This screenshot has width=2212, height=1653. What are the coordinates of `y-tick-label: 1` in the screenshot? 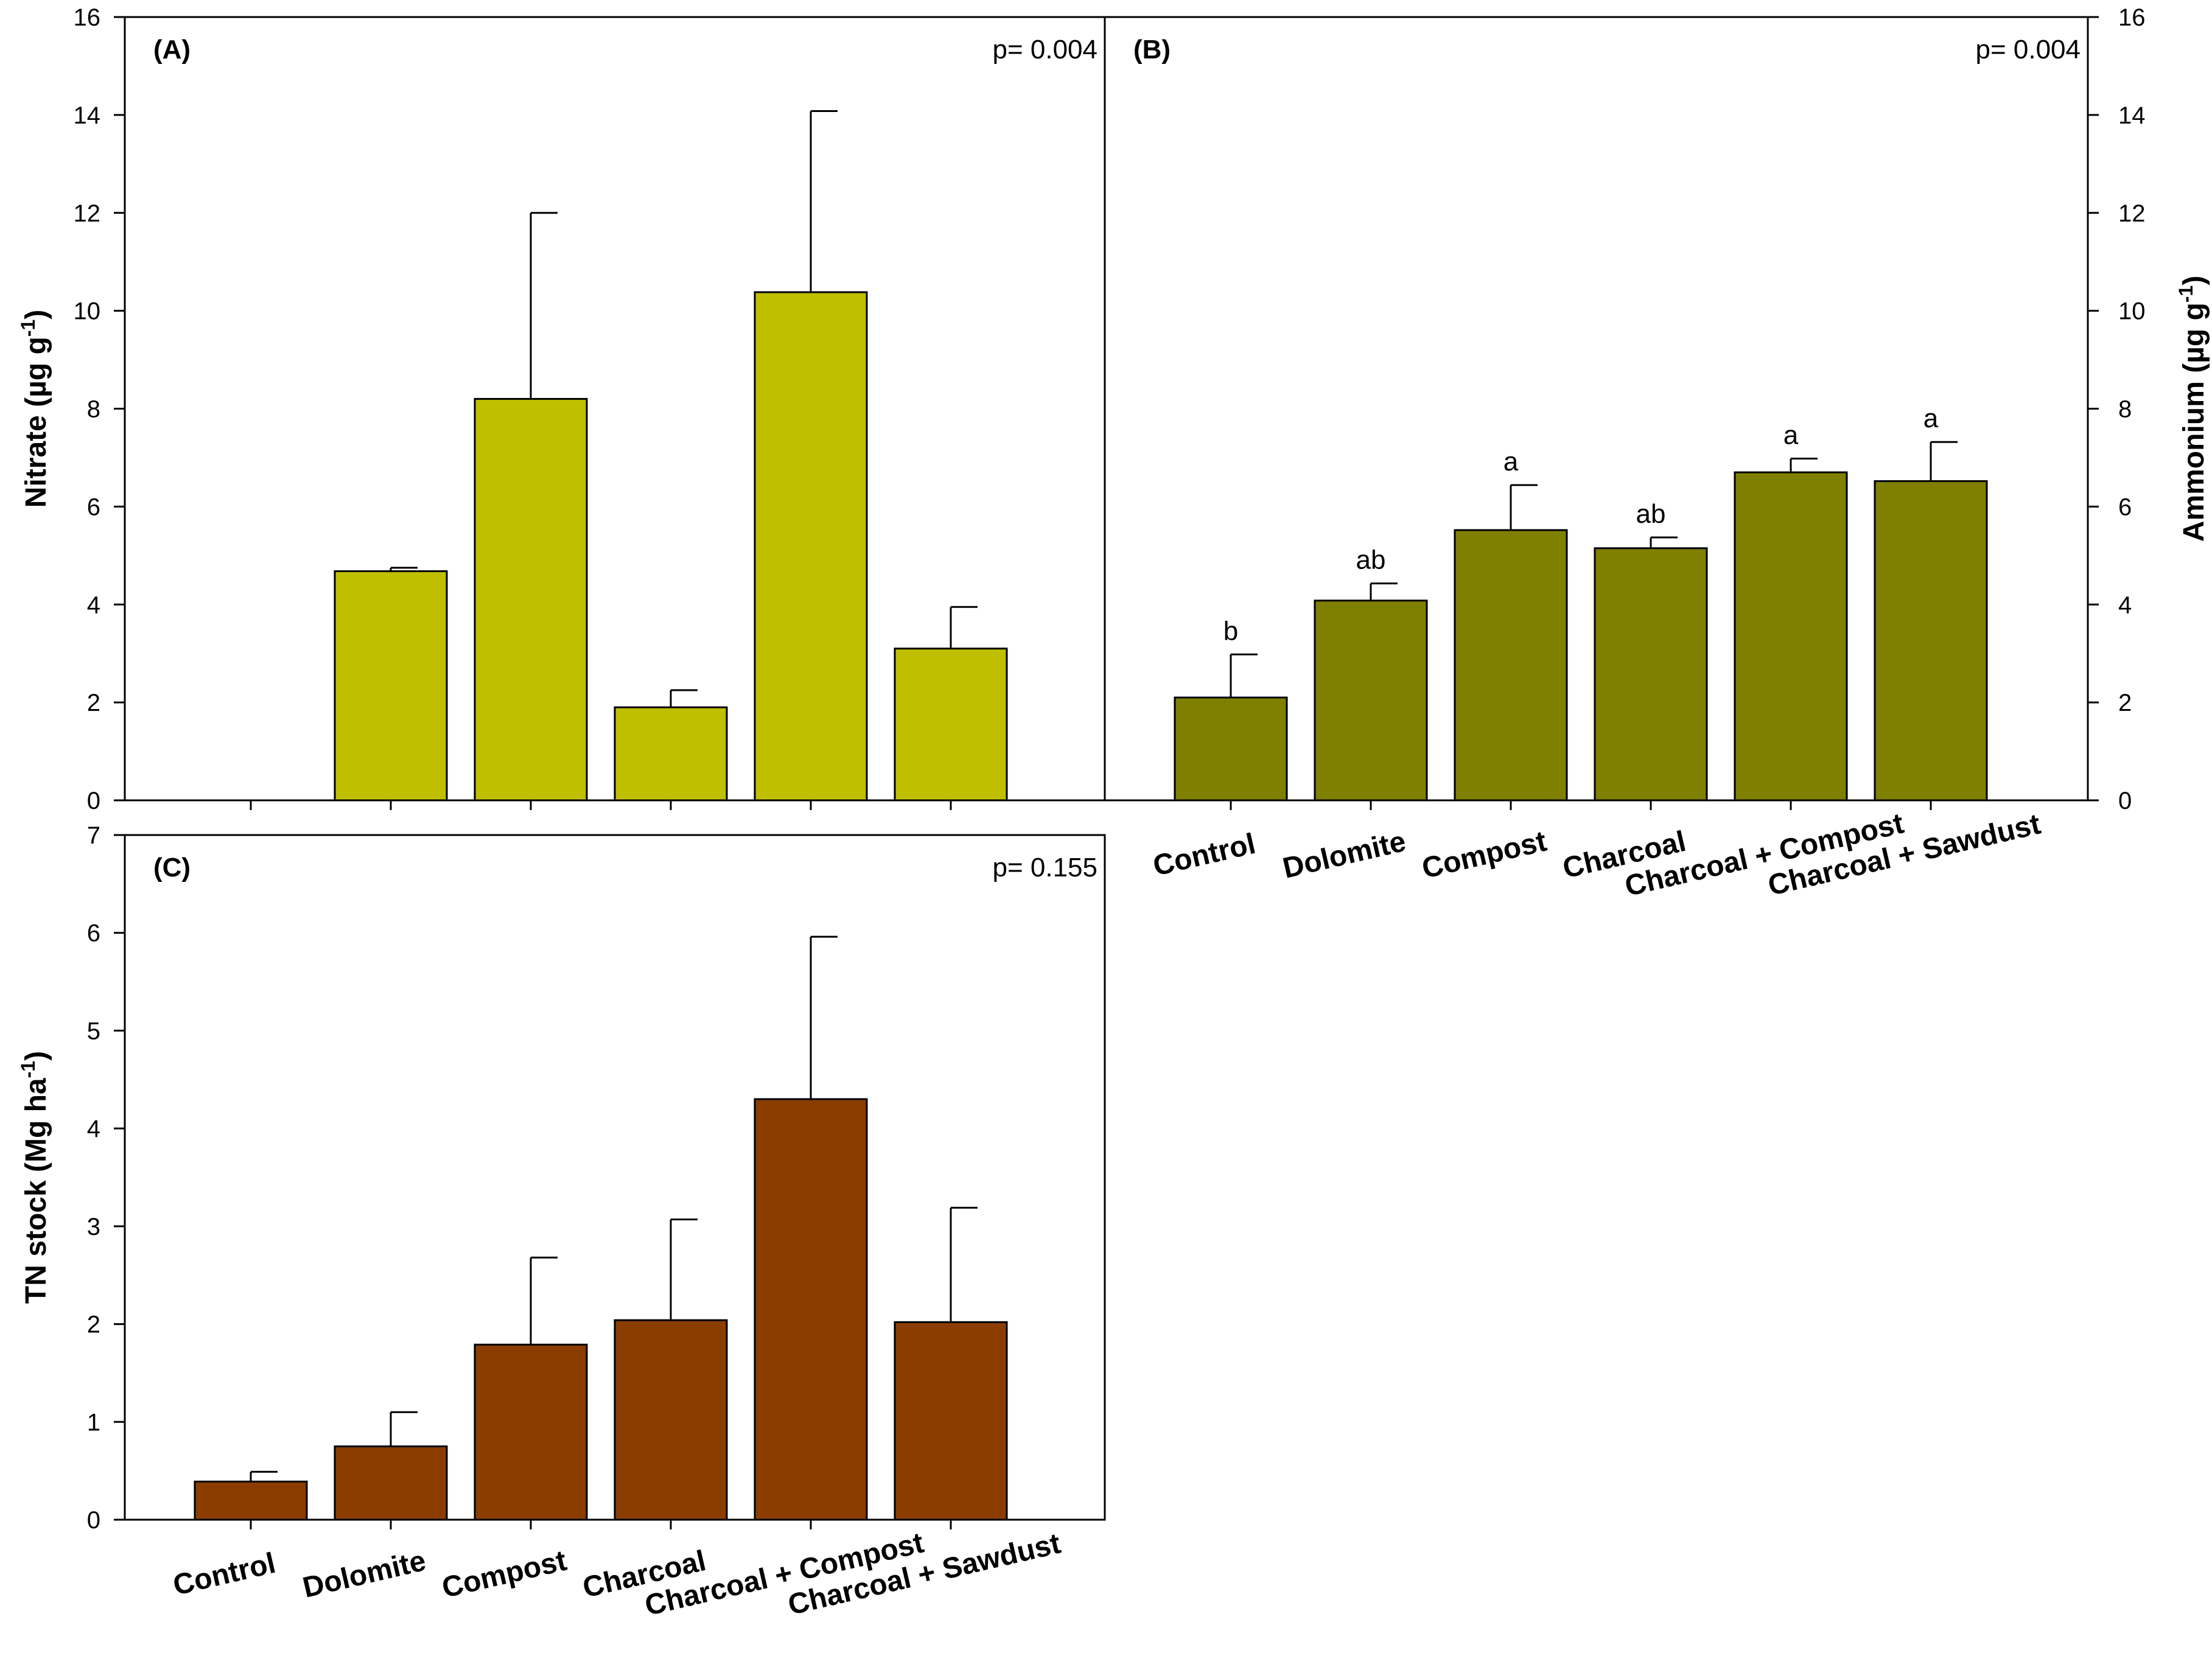 It's located at (94, 1422).